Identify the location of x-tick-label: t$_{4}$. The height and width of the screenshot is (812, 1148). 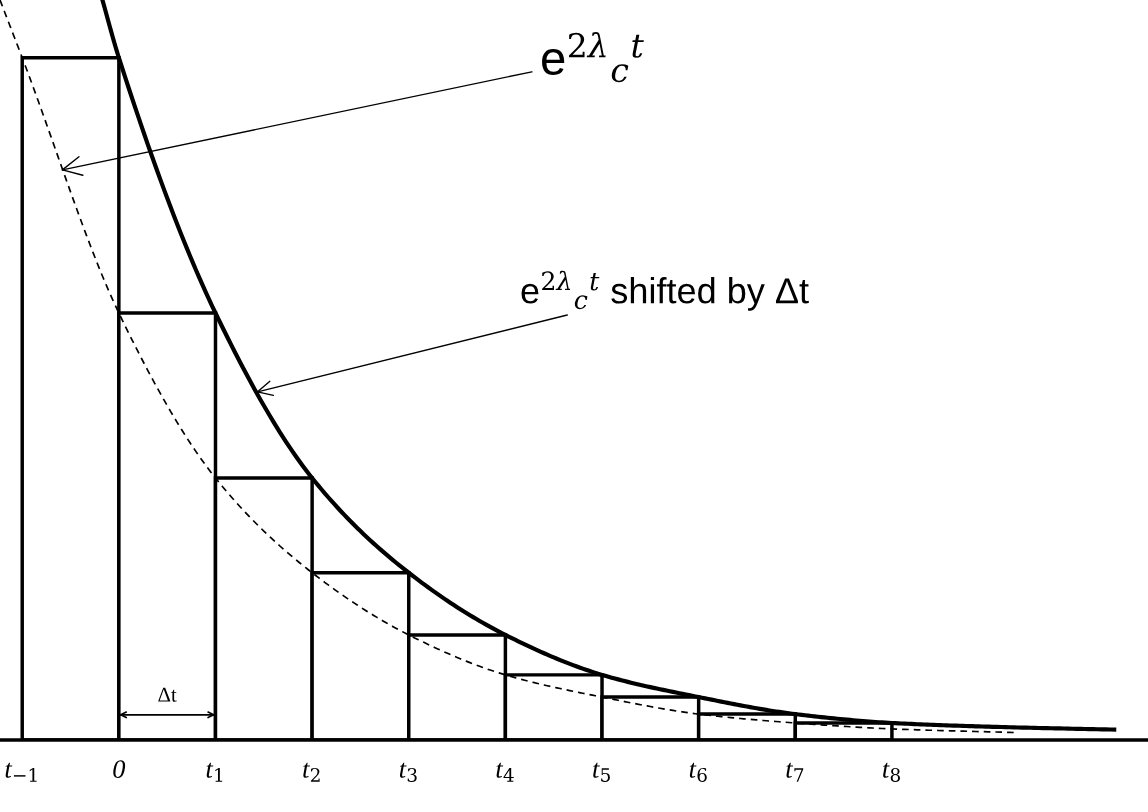
(505, 772).